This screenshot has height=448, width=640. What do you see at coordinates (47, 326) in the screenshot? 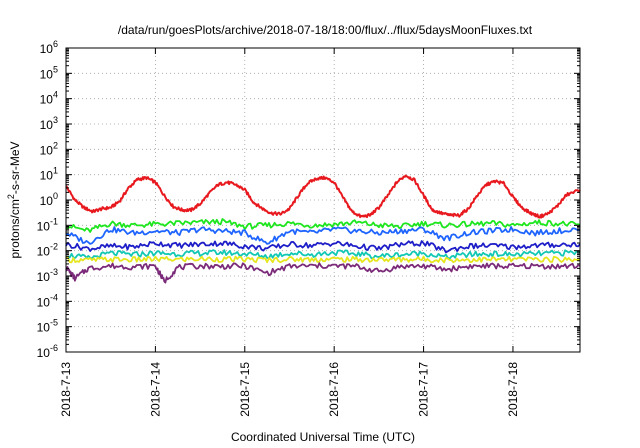
I see `y-tick-label: 10⁻⁵` at bounding box center [47, 326].